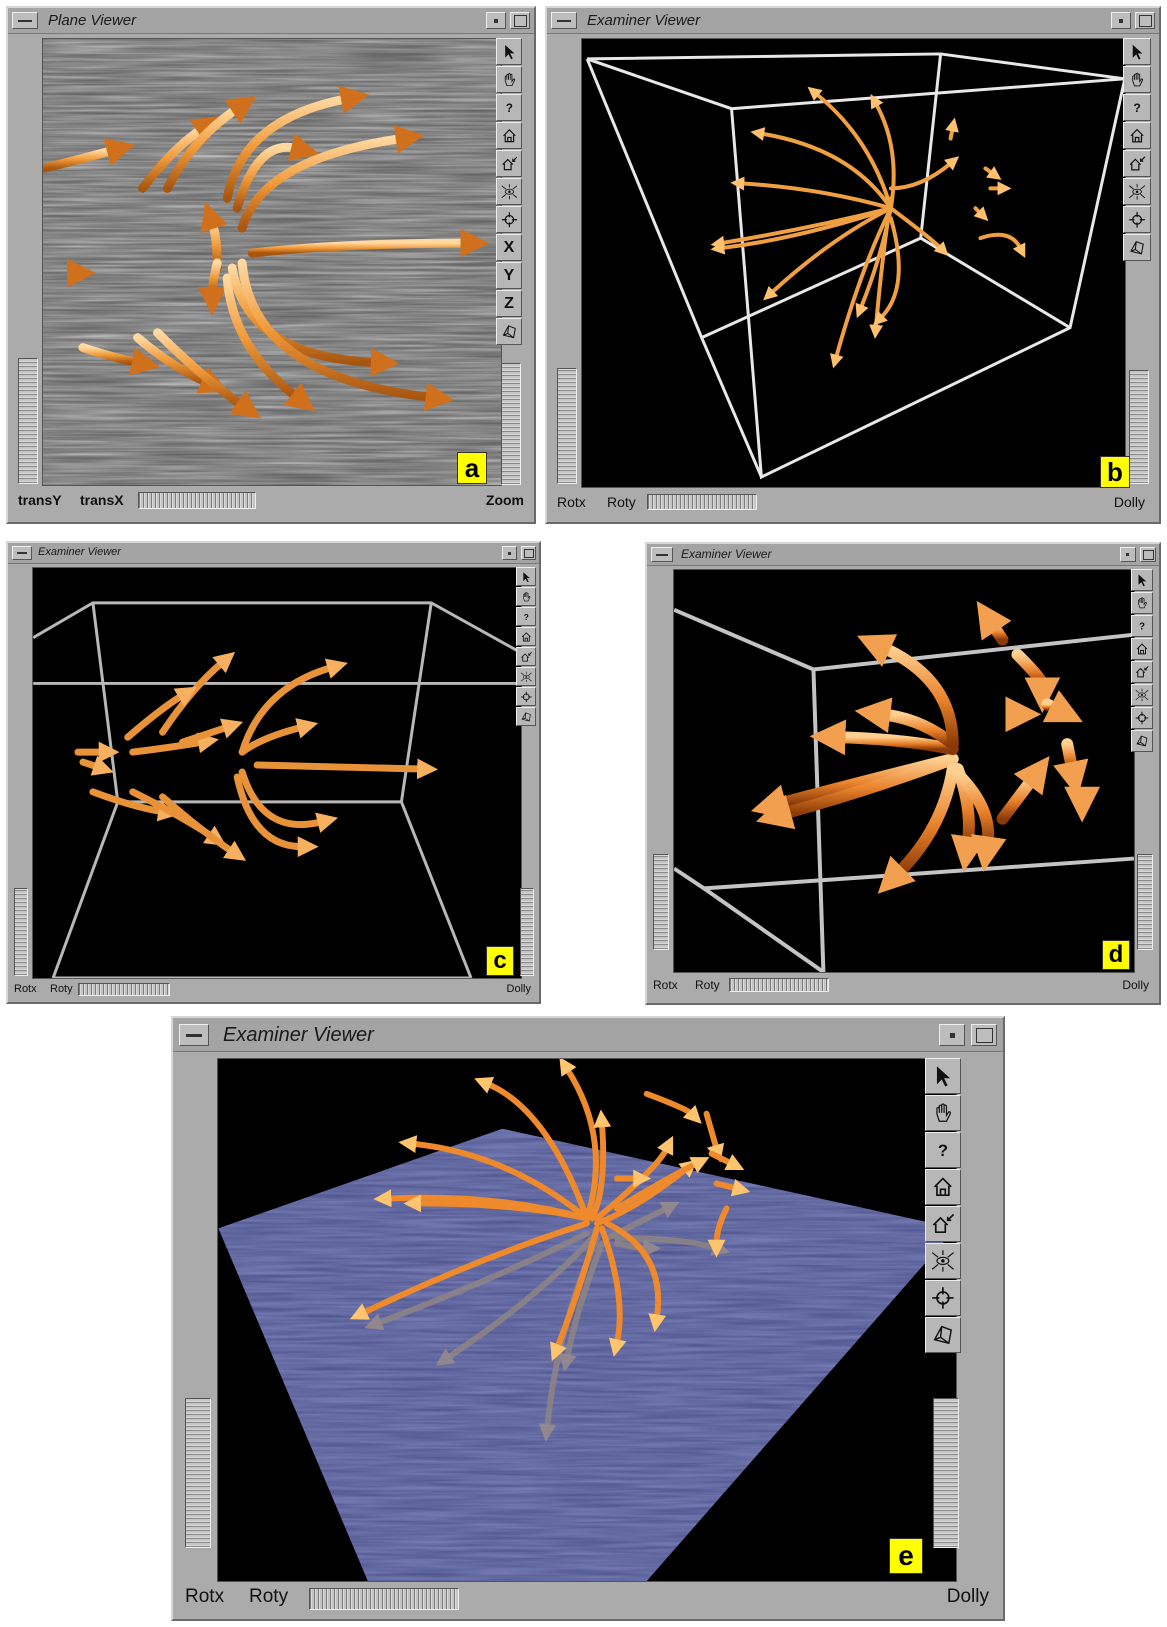  Describe the element at coordinates (509, 275) in the screenshot. I see `axis-y-button: Y` at that location.